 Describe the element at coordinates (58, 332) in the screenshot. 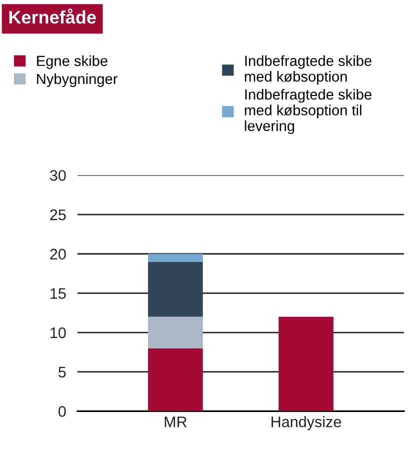

I see `y-tick-label: 10` at that location.